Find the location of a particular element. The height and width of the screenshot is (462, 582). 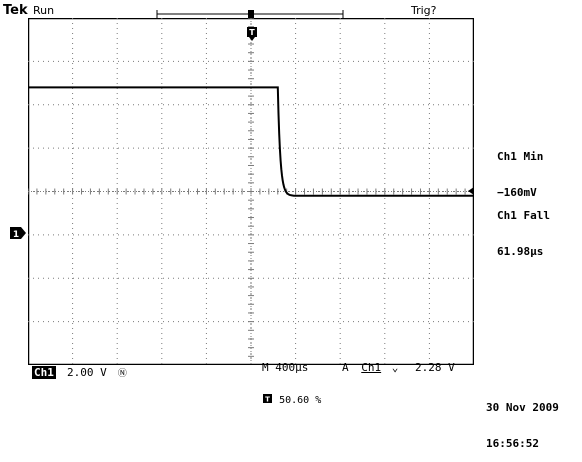

measurement-value: −160mV is located at coordinates (517, 192).